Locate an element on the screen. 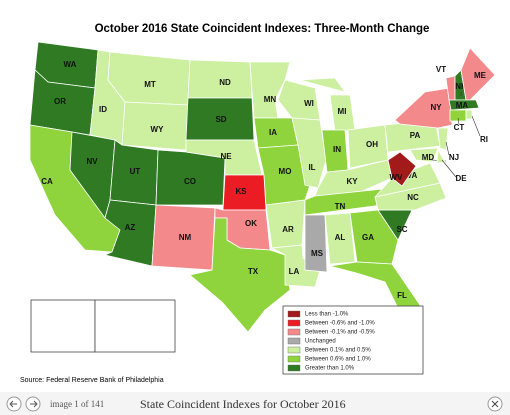  state-label: NC is located at coordinates (413, 197).